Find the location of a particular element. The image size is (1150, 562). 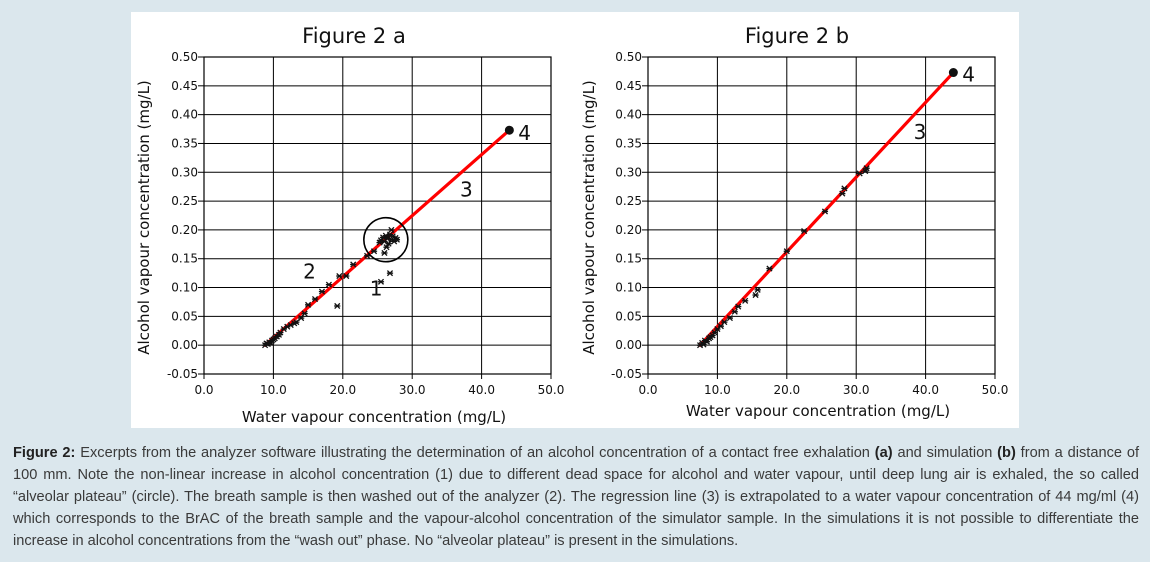

annotation-label: 2 is located at coordinates (309, 271).